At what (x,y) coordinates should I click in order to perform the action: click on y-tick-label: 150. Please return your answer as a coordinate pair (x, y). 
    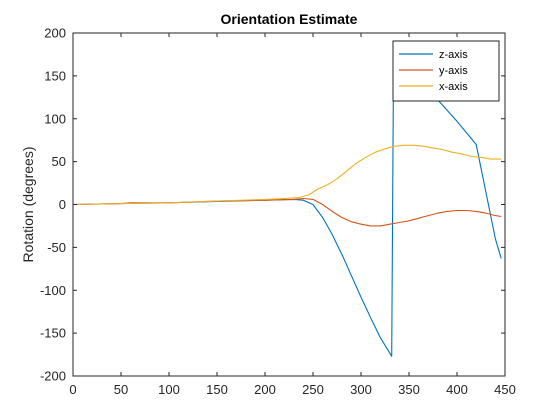
    Looking at the image, I should click on (55, 75).